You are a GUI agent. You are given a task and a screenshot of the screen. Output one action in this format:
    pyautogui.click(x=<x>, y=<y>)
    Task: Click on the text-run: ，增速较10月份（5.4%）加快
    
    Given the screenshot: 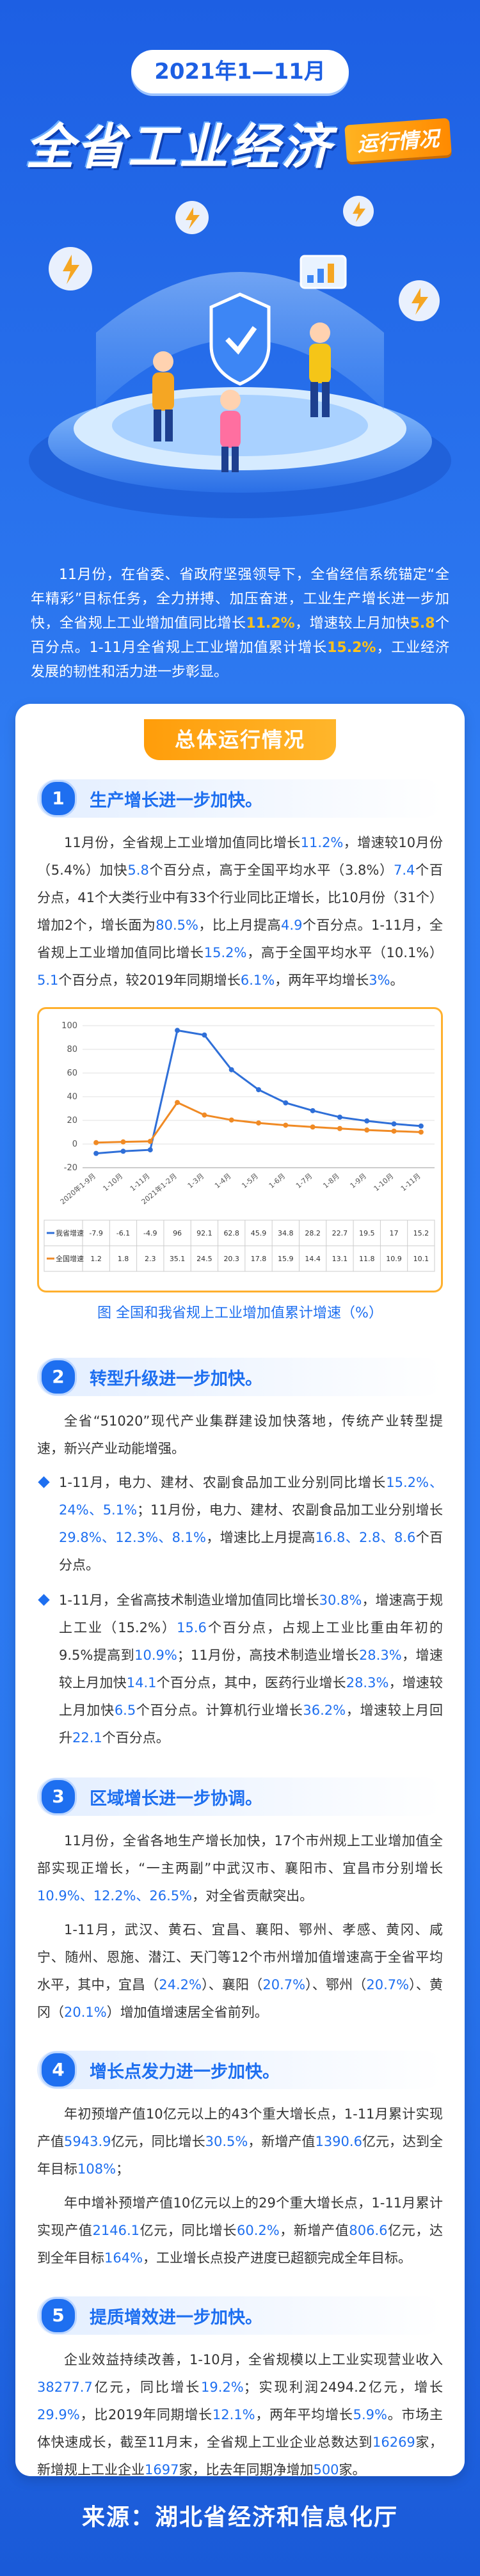 What is the action you would take?
    pyautogui.click(x=240, y=857)
    